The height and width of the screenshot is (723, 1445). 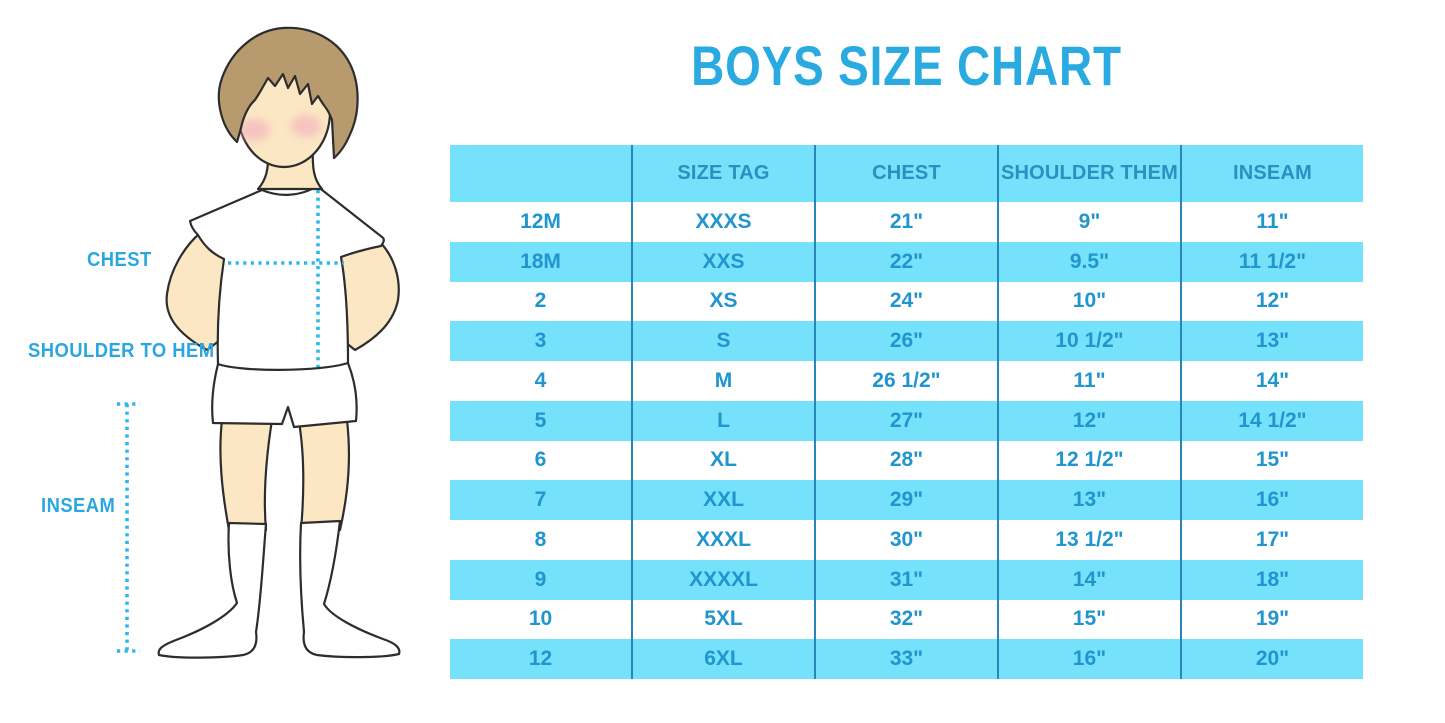 What do you see at coordinates (723, 222) in the screenshot?
I see `table-cell: XXXS` at bounding box center [723, 222].